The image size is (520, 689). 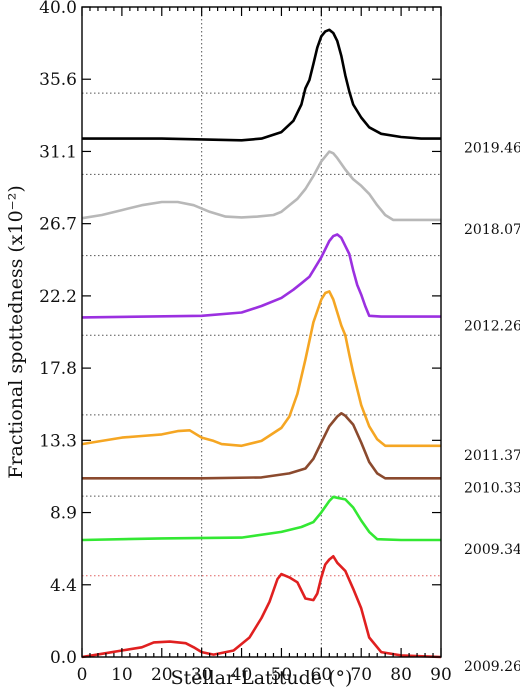 I want to click on epoch-label: 2019.46, so click(x=492, y=149).